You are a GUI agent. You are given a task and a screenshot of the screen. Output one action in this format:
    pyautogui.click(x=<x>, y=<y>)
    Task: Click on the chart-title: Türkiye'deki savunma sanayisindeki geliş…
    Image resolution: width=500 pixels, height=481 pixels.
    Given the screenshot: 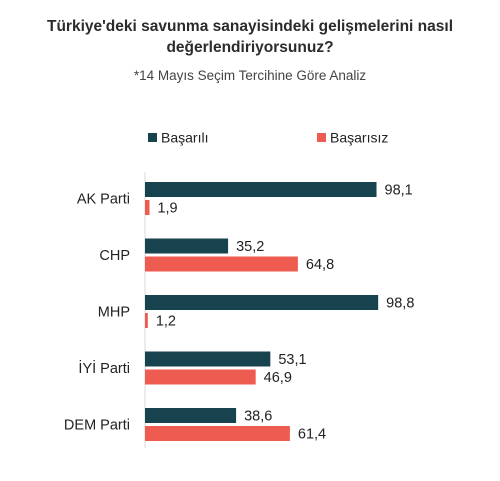 What is the action you would take?
    pyautogui.click(x=250, y=37)
    